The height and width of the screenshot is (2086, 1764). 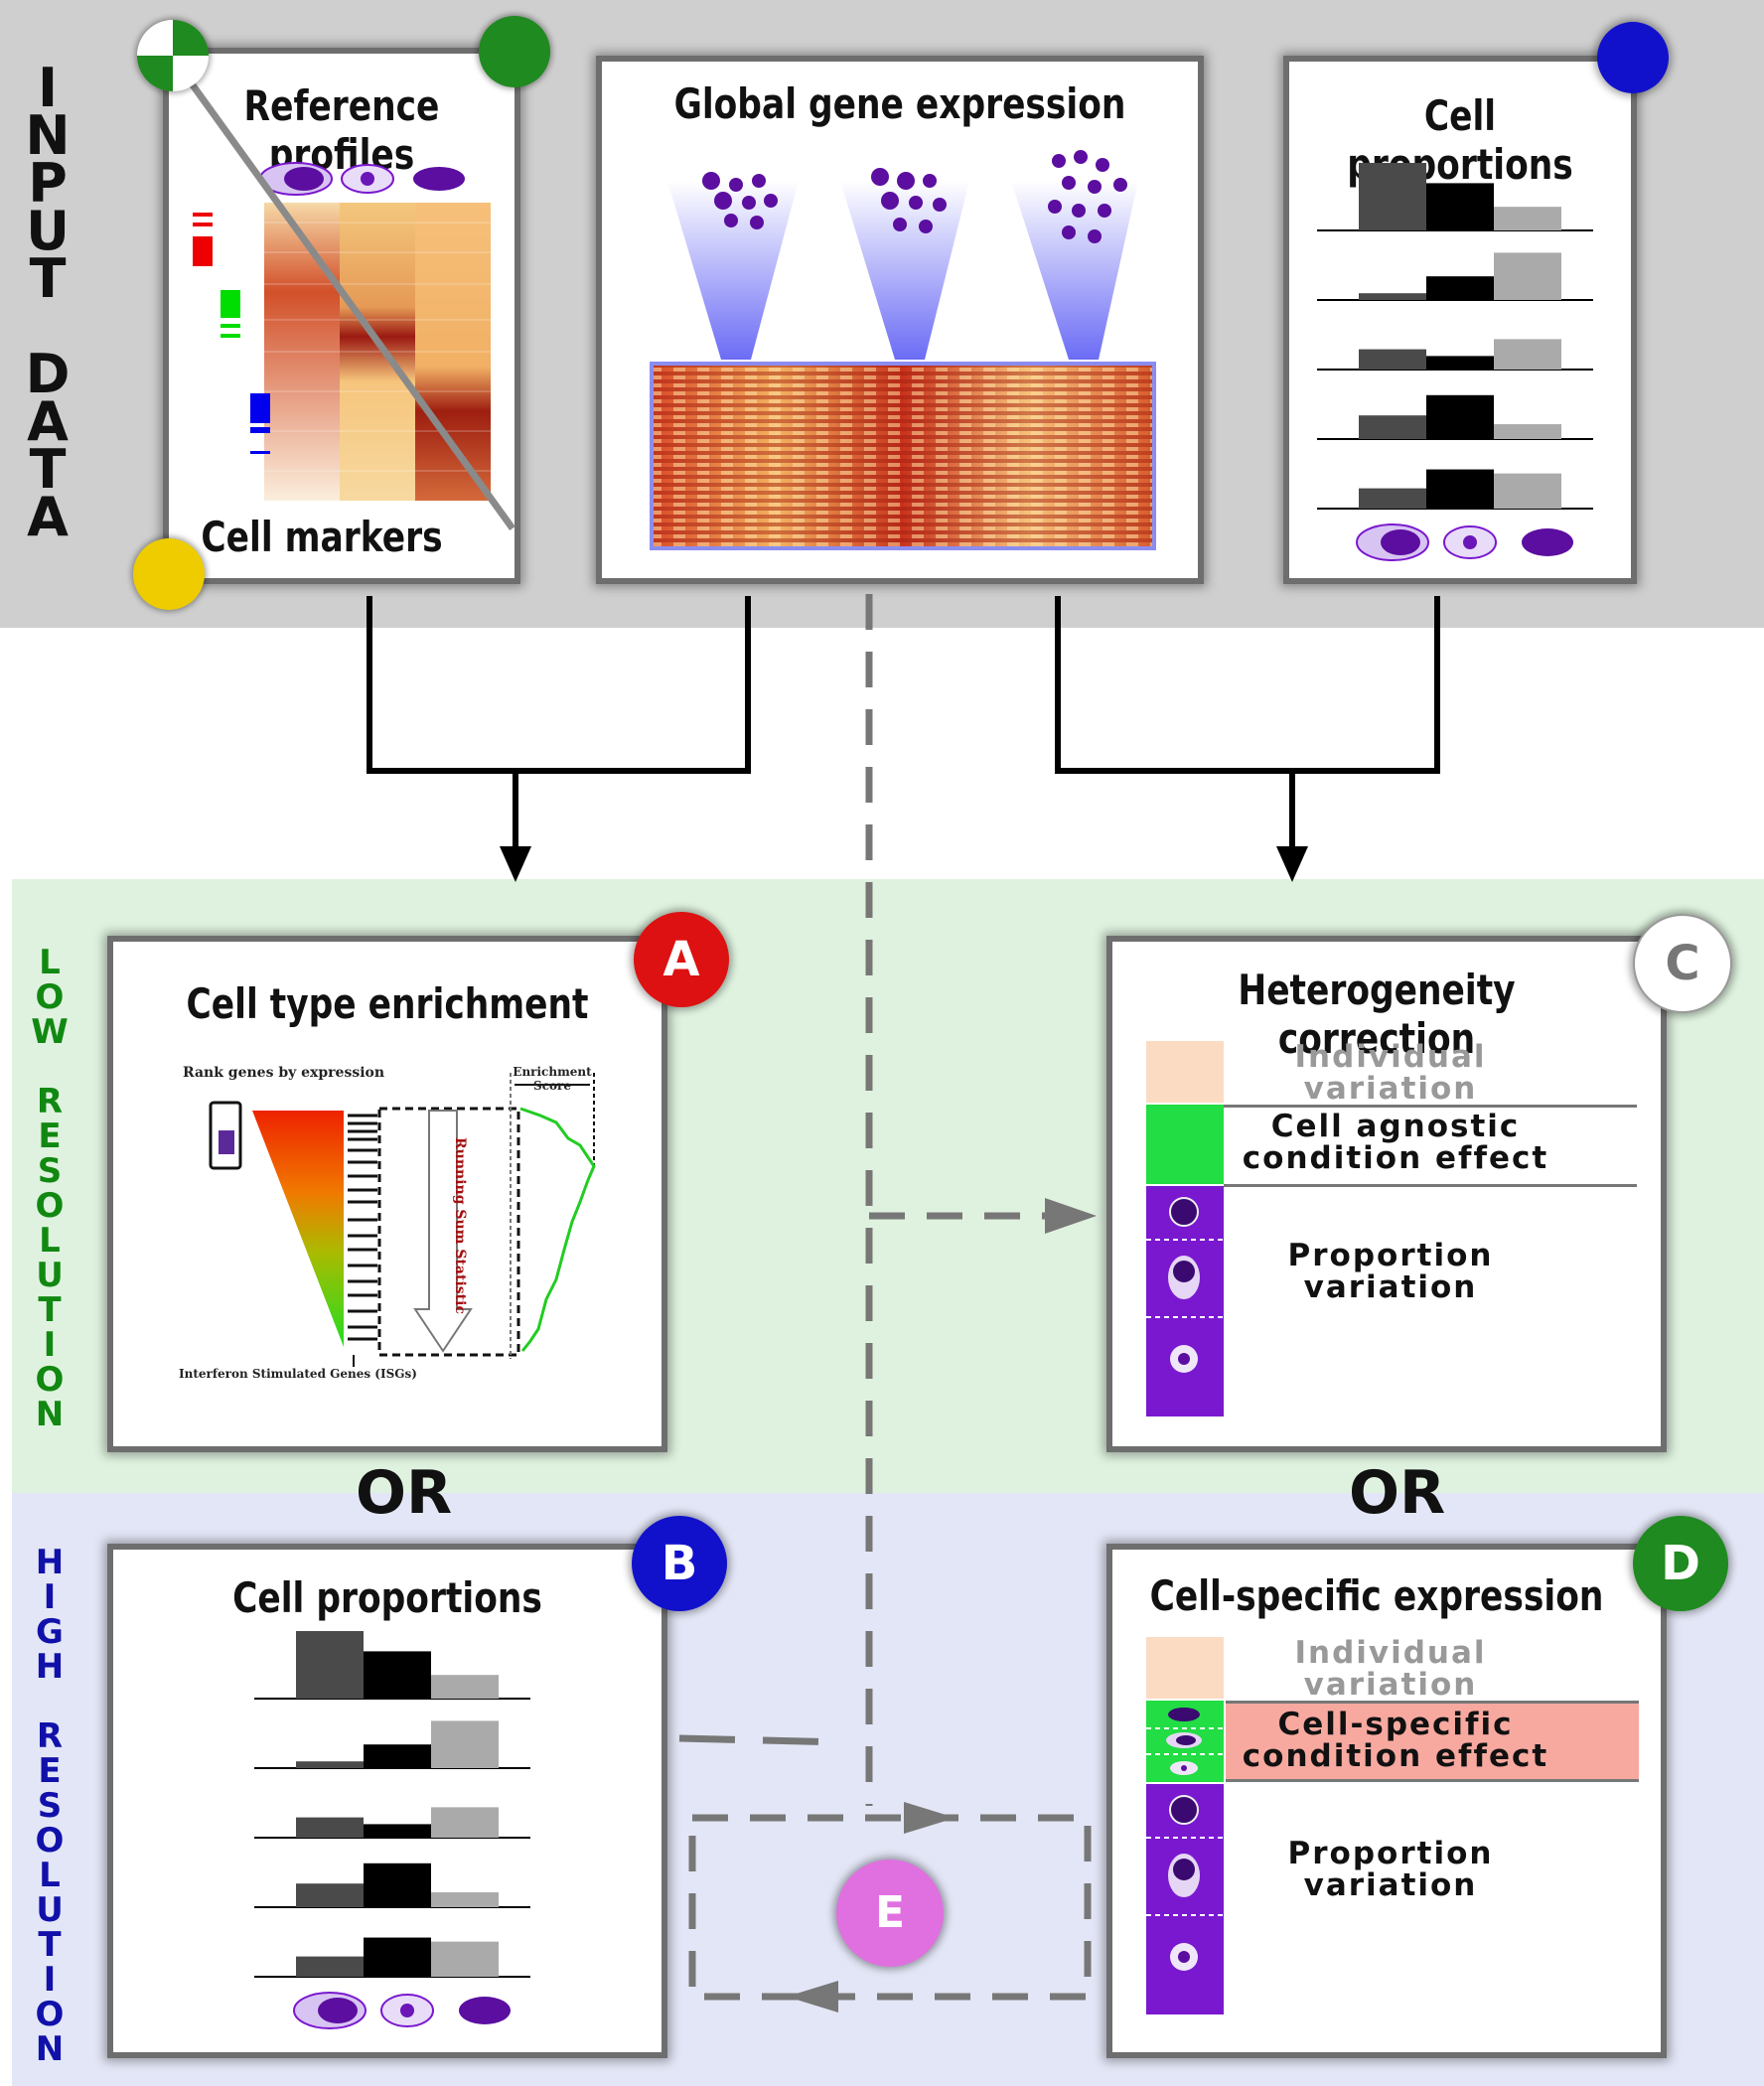 What do you see at coordinates (681, 960) in the screenshot?
I see `badge-a: A` at bounding box center [681, 960].